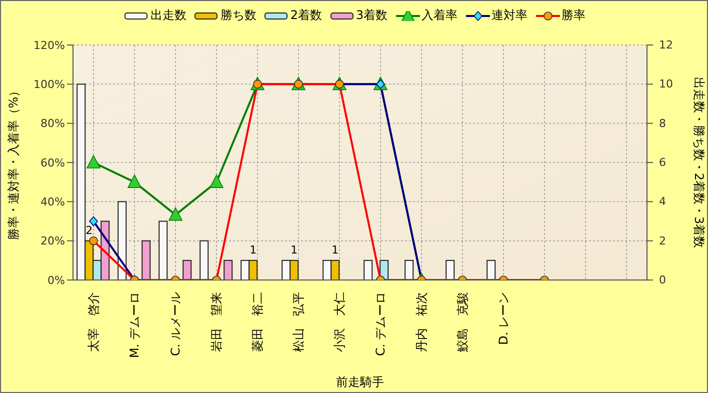  I want to click on y-tick-label: 20%, so click(52, 241).